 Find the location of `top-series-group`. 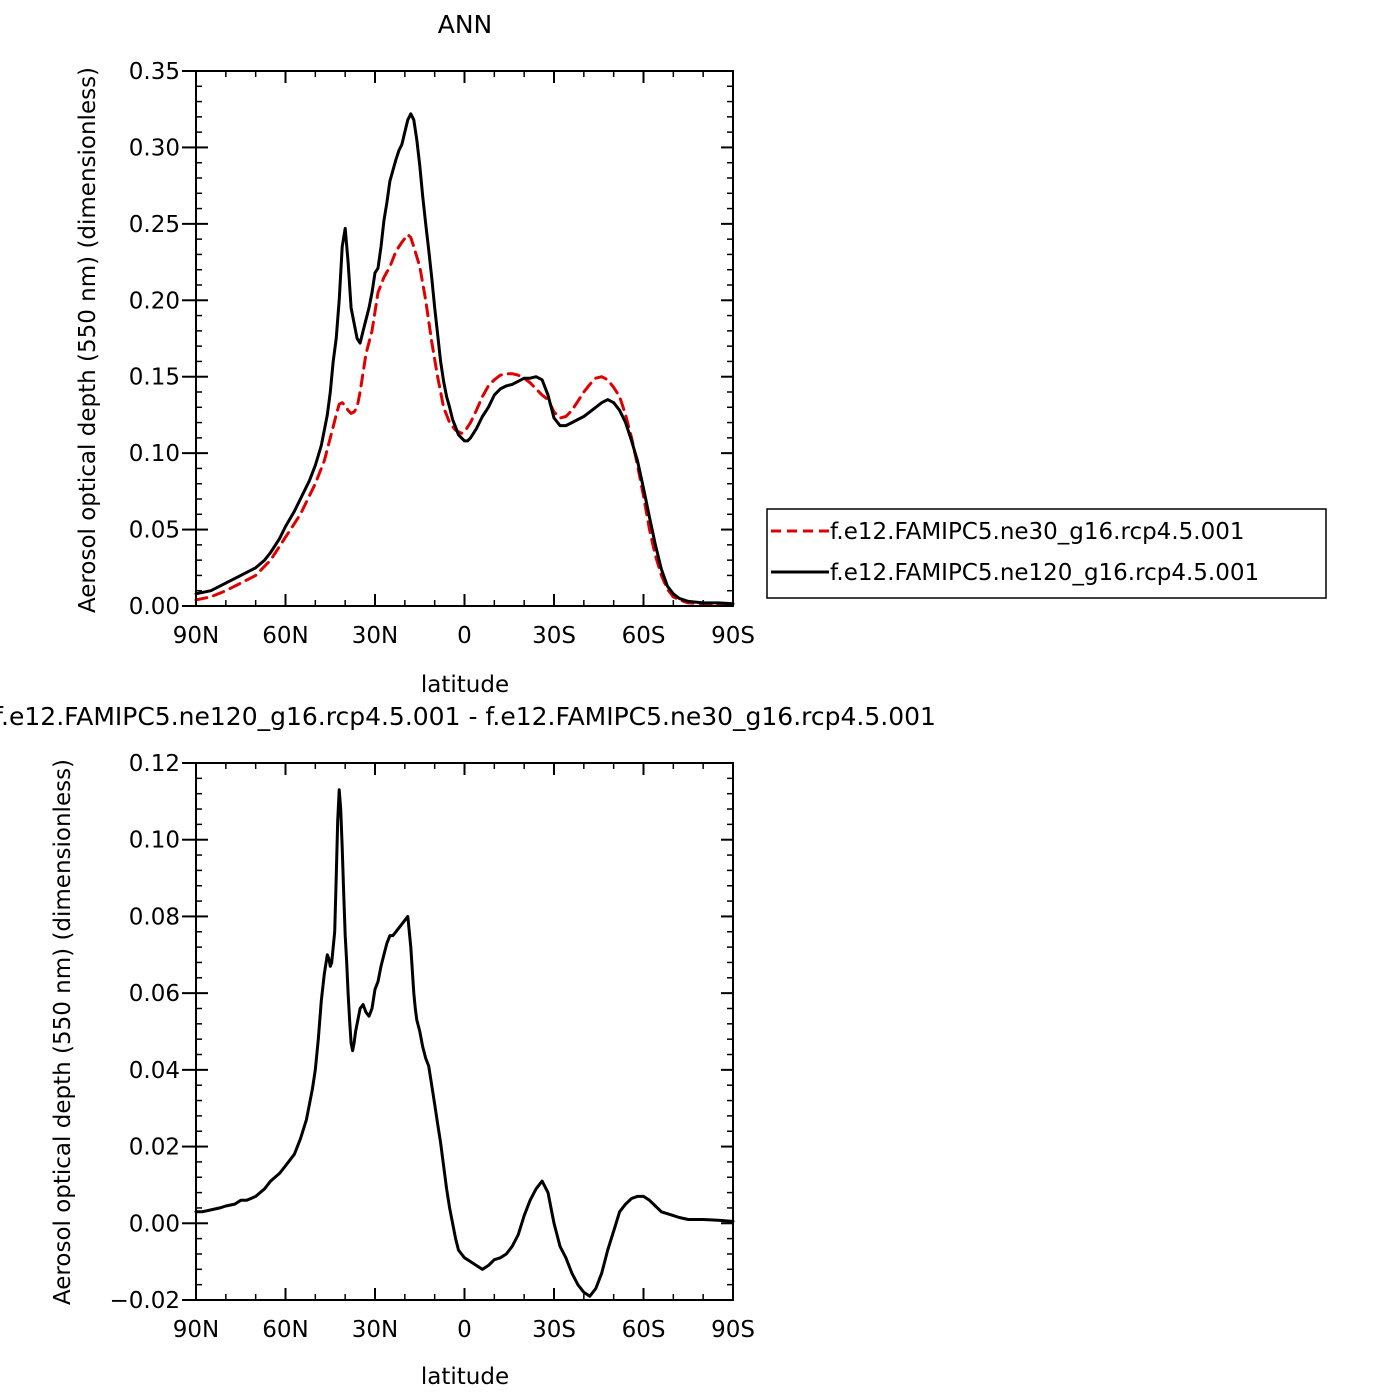

top-series-group is located at coordinates (464, 359).